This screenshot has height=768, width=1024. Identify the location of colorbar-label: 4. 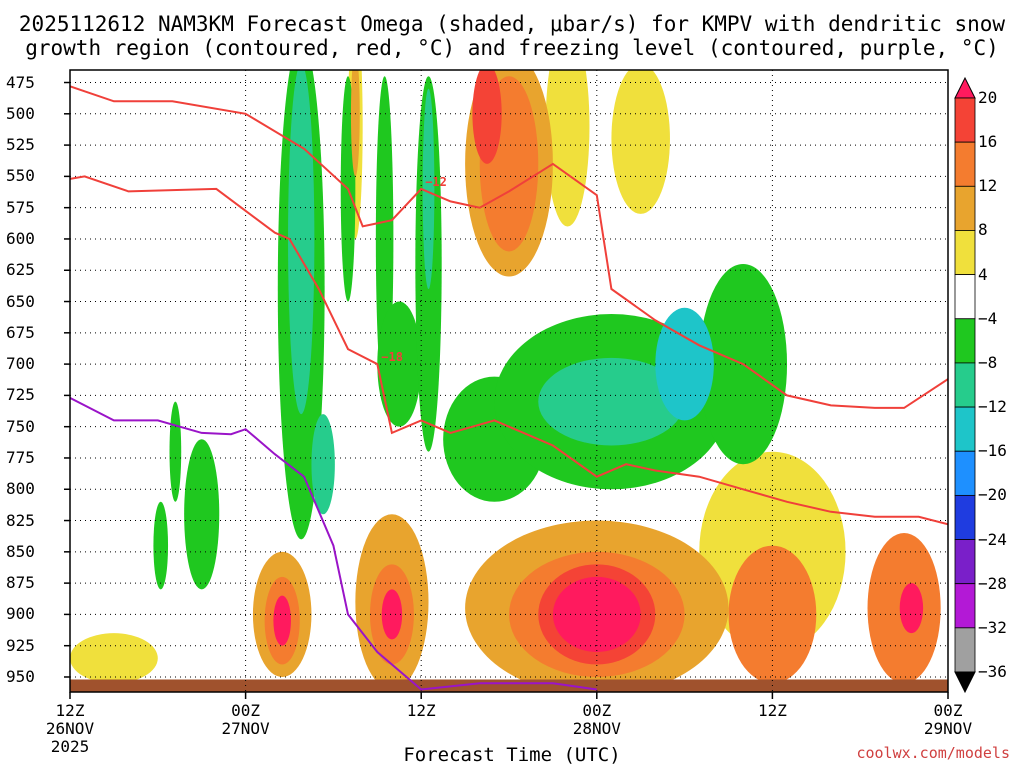
(983, 274).